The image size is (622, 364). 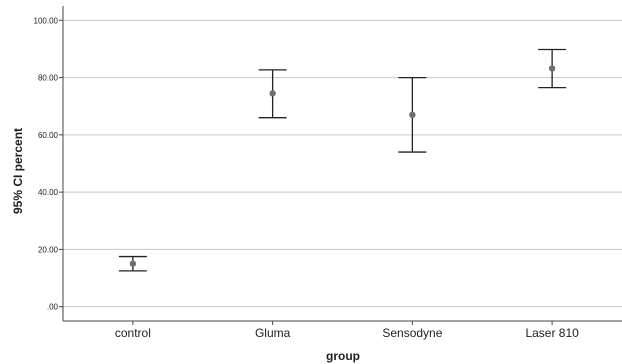 I want to click on y-tick-labels: .00 20.00 40.00 60.00 80.00 100.00, so click(x=46, y=163).